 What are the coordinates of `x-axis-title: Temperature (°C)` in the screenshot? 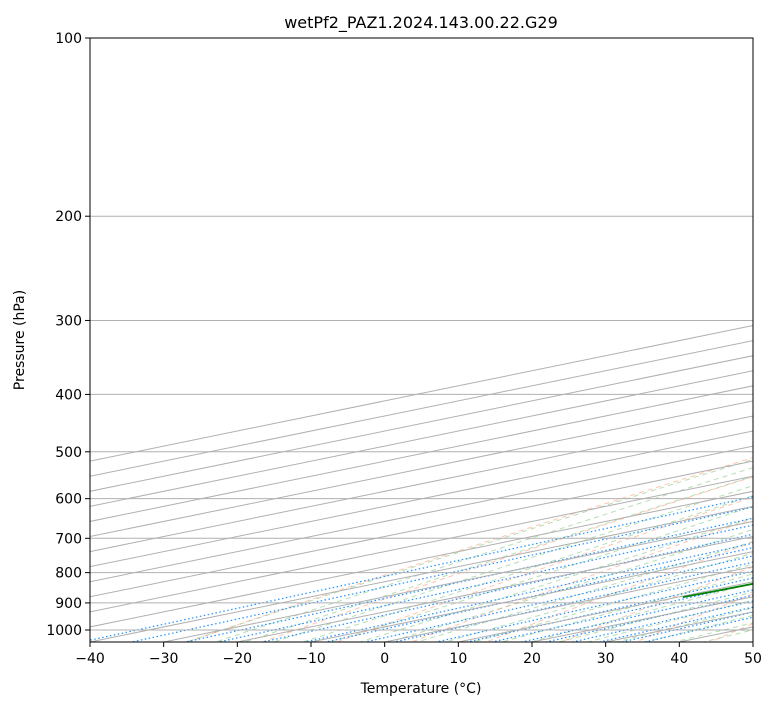 It's located at (421, 689).